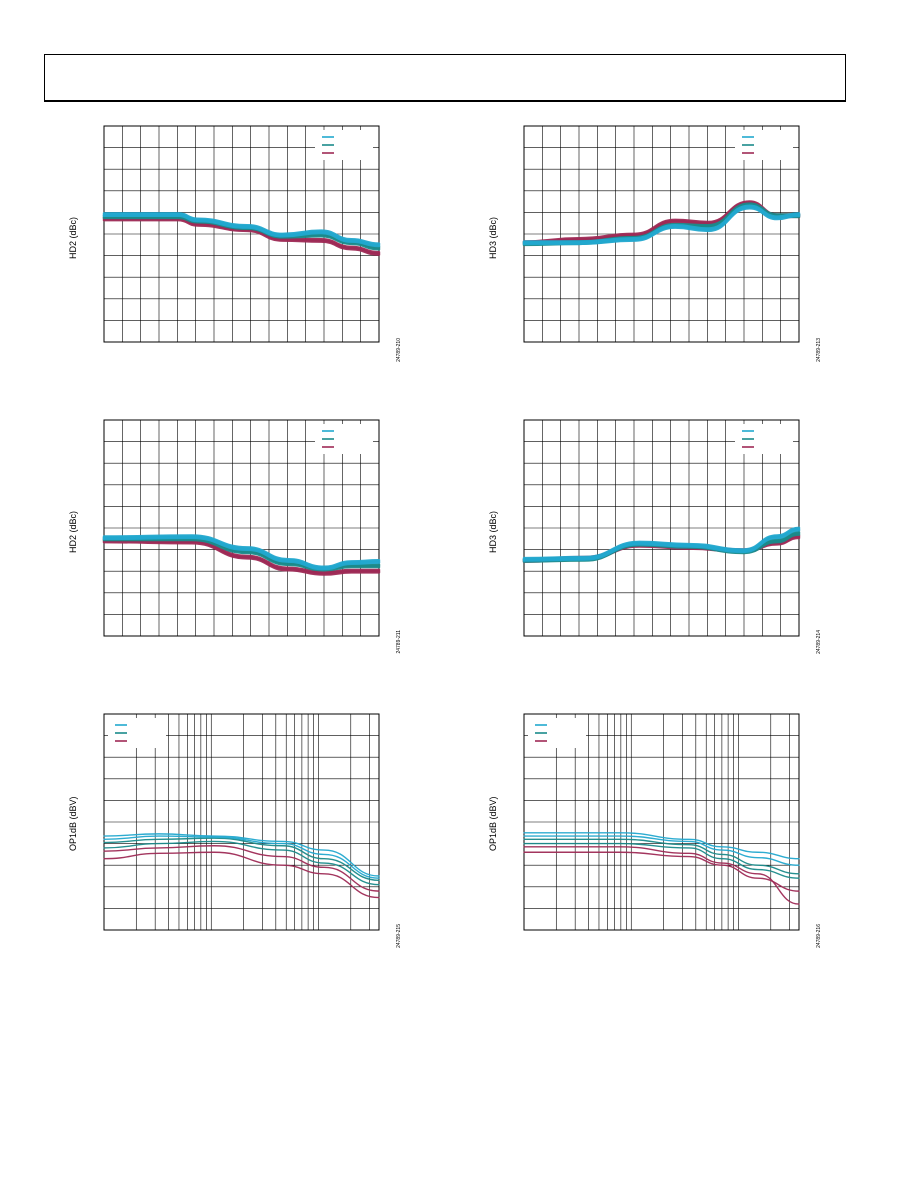 The width and height of the screenshot is (918, 1188). I want to click on chart-hd2-top-left: HD2 (dBc) 24789-210, so click(235, 248).